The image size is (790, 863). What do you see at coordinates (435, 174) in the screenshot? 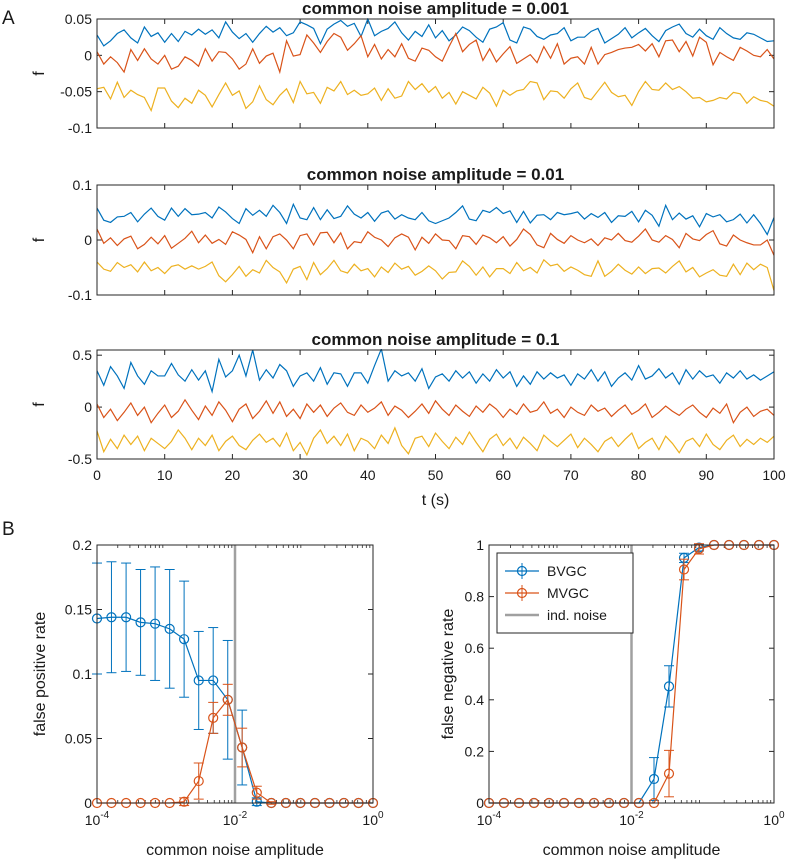
I see `chart-title: common noise amplitude = 0.01` at bounding box center [435, 174].